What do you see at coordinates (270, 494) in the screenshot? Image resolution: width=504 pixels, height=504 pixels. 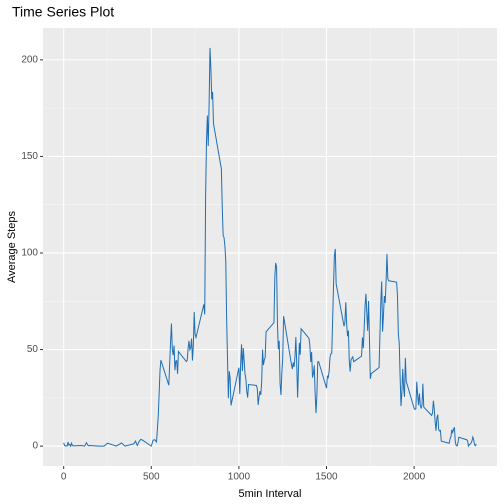 I see `x-axis-title: 5min Interval` at bounding box center [270, 494].